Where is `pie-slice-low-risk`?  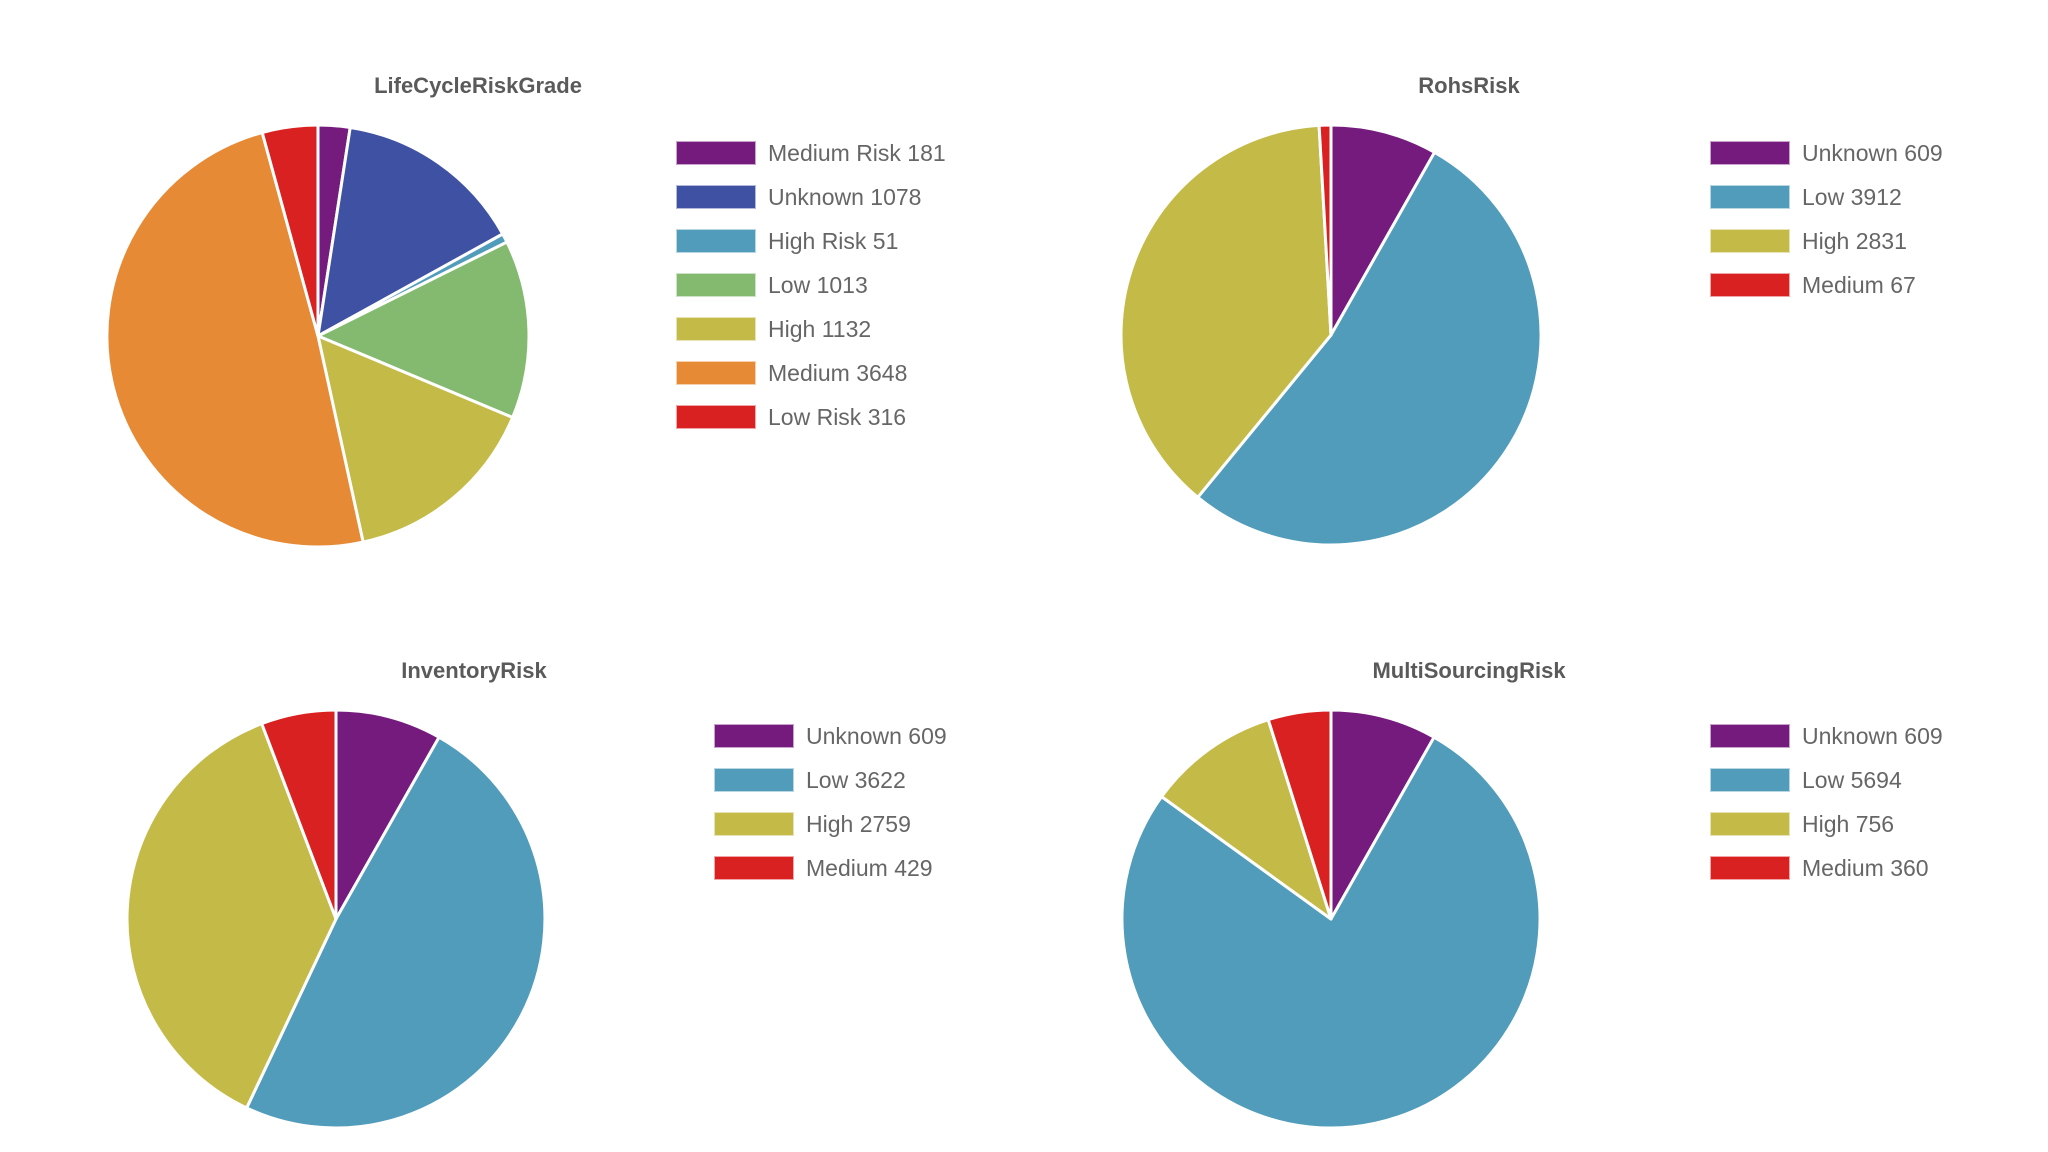 pie-slice-low-risk is located at coordinates (290, 230).